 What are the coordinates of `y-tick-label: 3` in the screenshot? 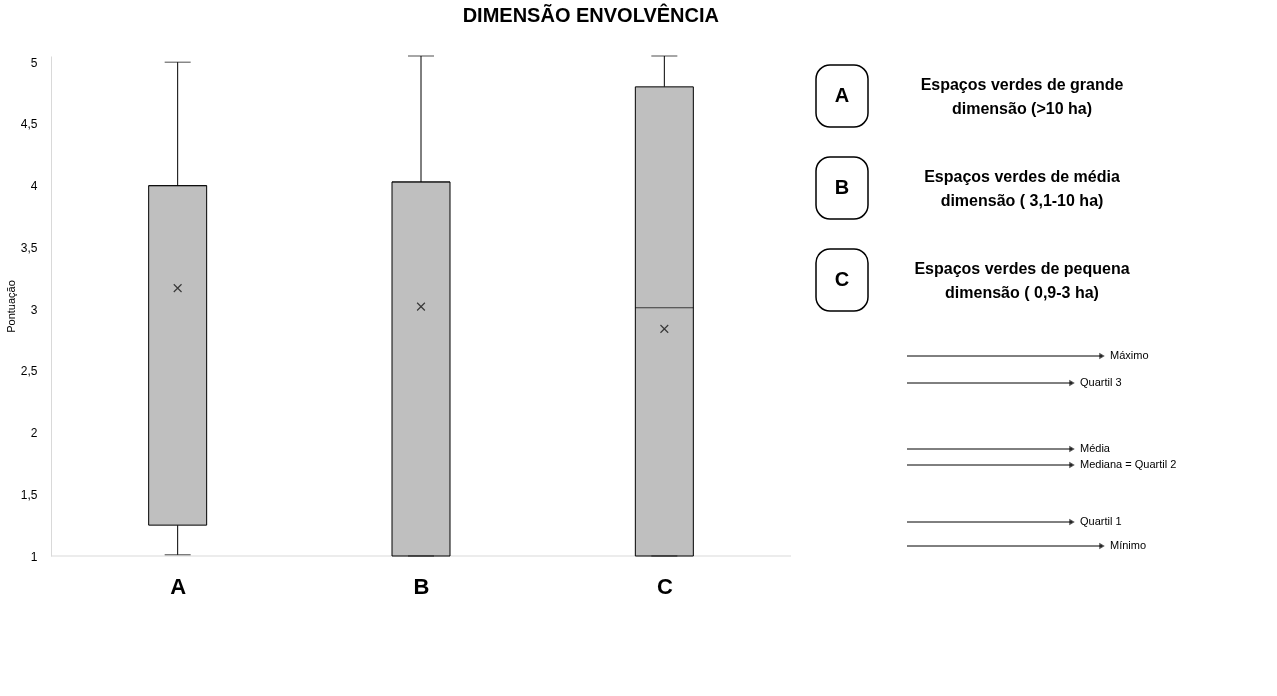 It's located at (34, 309).